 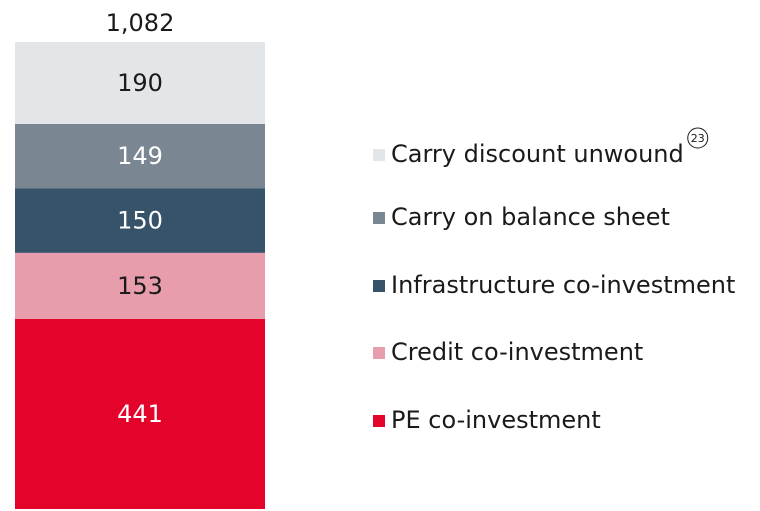 I want to click on legend-label: PE co-investment, so click(x=496, y=420).